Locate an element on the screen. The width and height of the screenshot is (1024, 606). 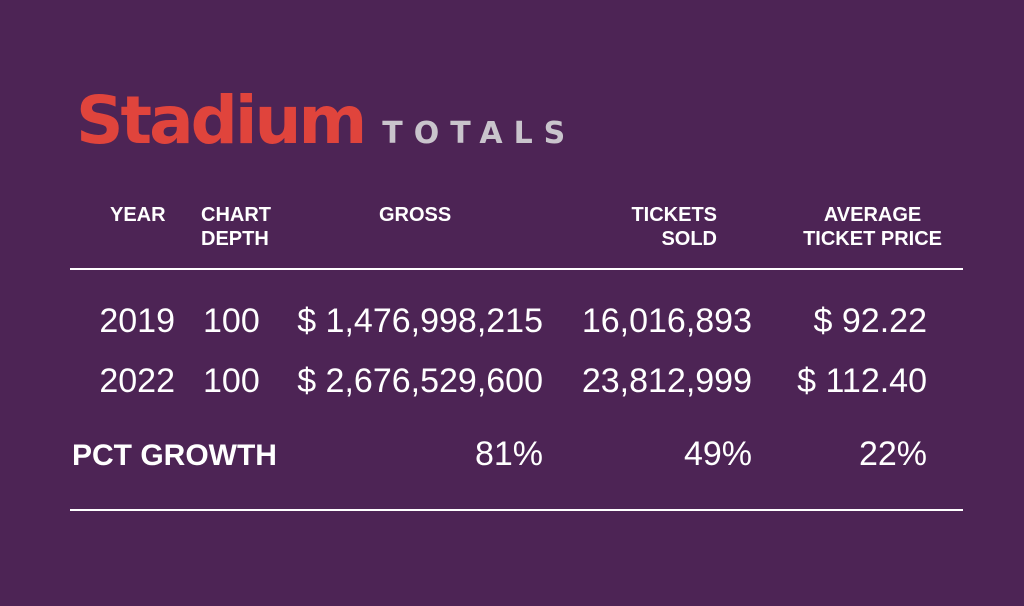
row-2019-year: 2019 is located at coordinates (137, 321).